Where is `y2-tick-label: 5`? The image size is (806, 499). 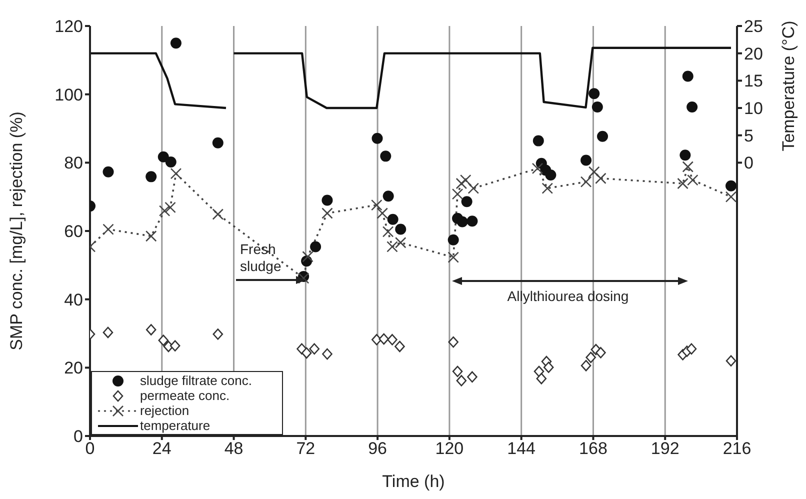 y2-tick-label: 5 is located at coordinates (749, 136).